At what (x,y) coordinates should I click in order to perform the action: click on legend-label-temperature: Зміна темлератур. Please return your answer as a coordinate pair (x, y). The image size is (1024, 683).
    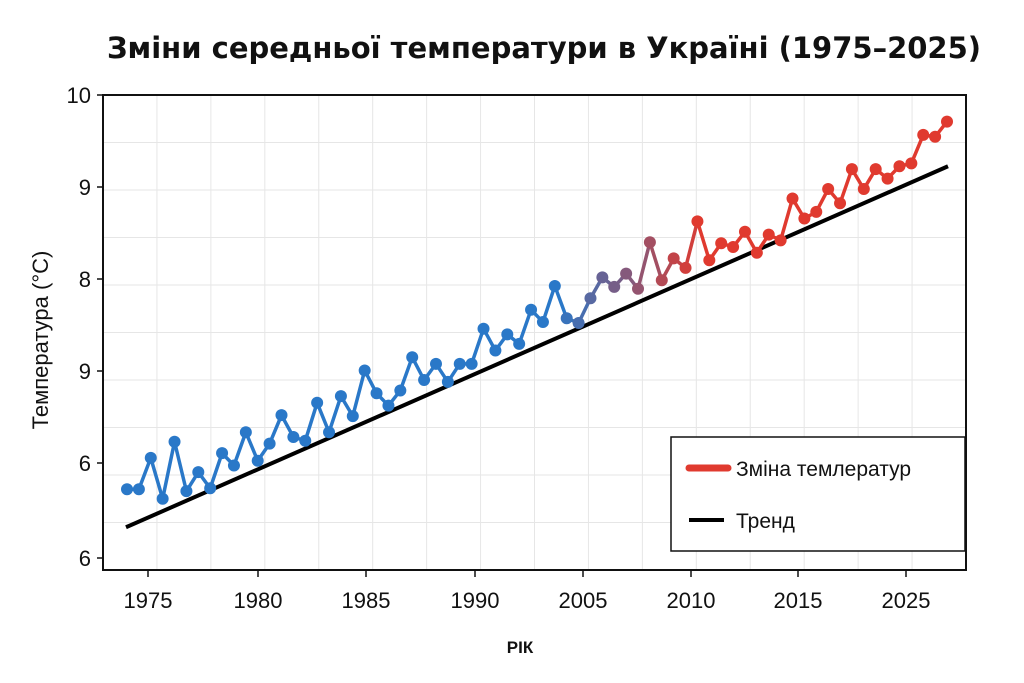
    Looking at the image, I should click on (823, 469).